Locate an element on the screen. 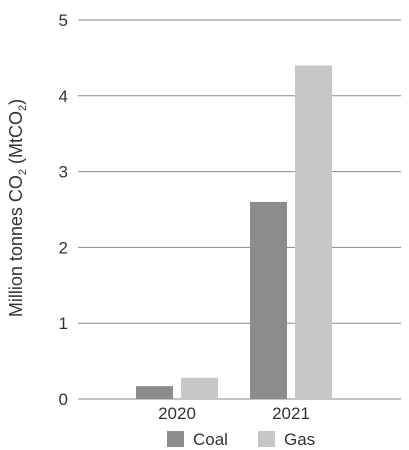 Image resolution: width=409 pixels, height=450 pixels. y-tick-label: 1 is located at coordinates (63, 323).